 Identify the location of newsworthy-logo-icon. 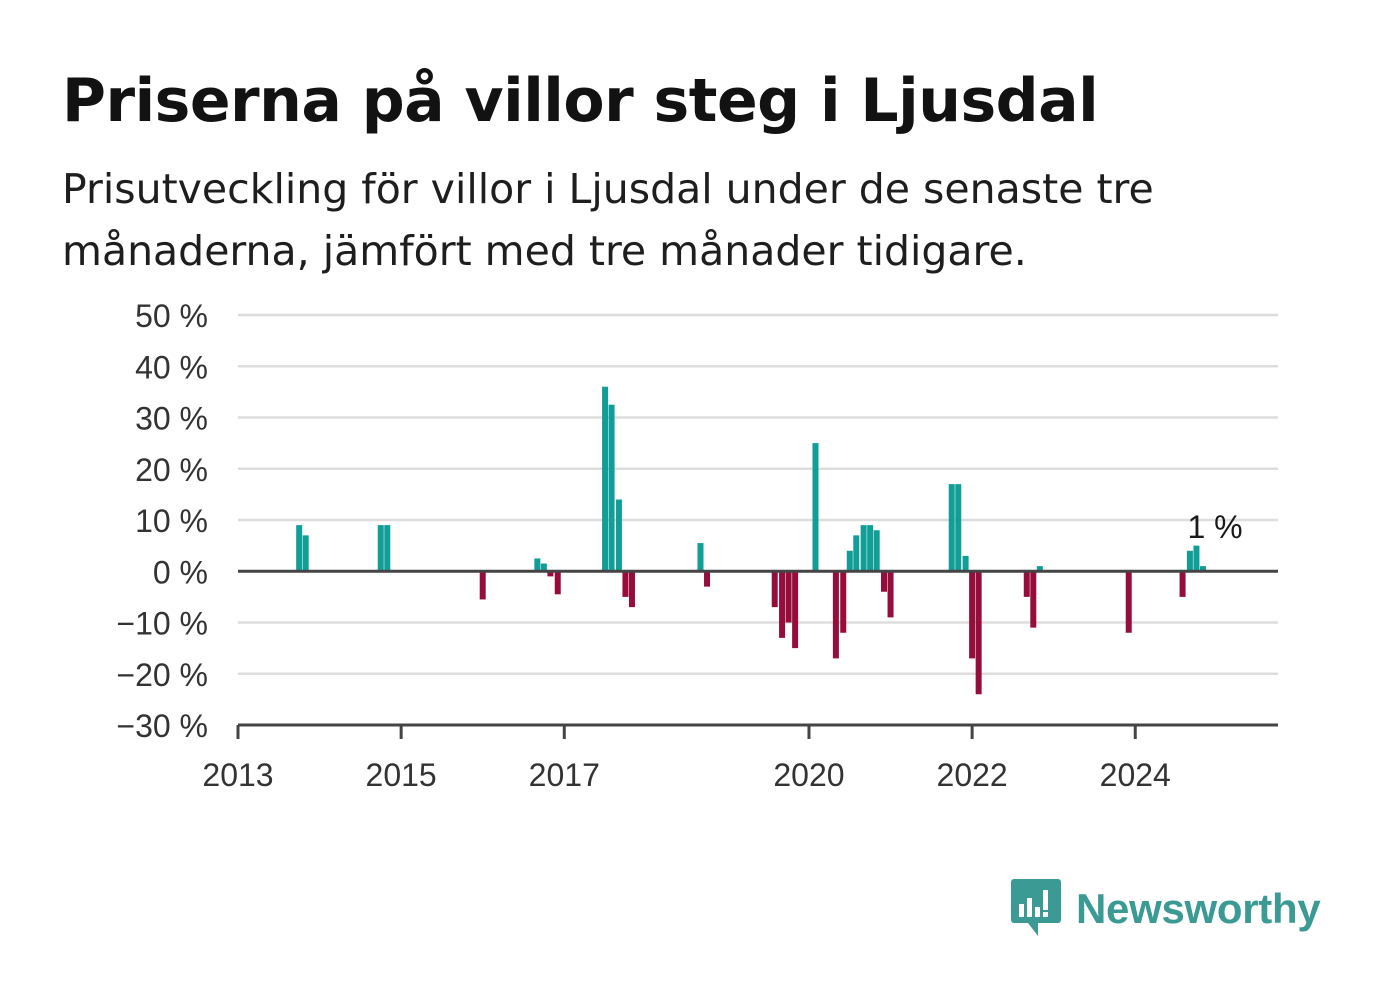
(1036, 907).